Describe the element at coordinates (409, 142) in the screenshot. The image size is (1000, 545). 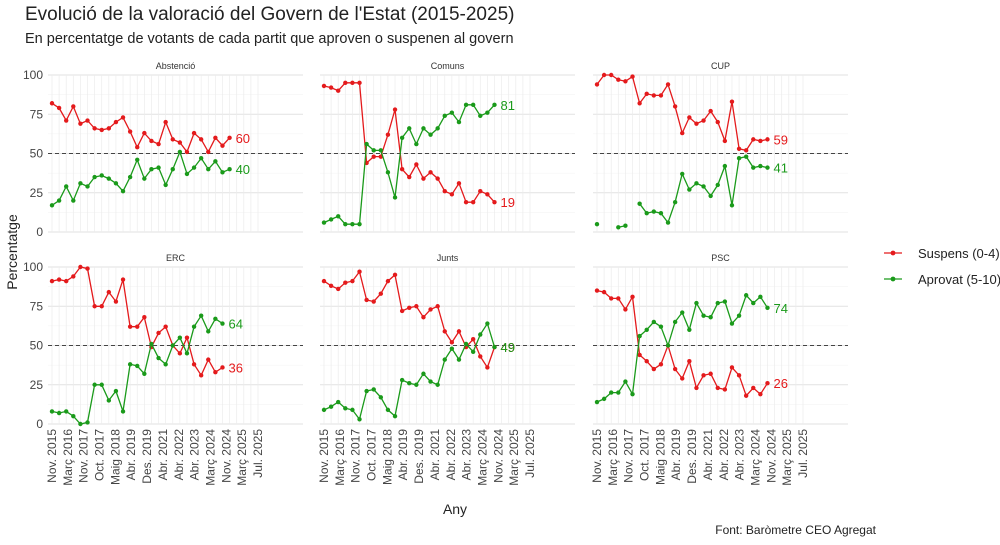
I see `series-suspens` at that location.